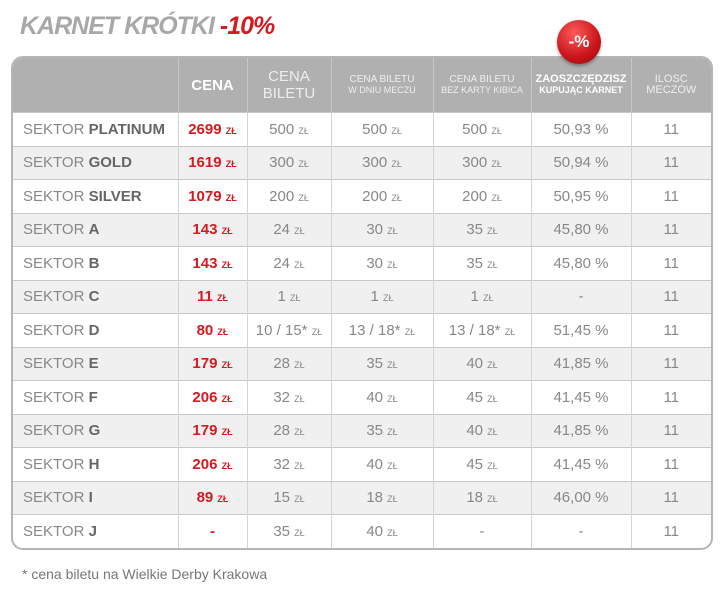 The height and width of the screenshot is (605, 720). Describe the element at coordinates (288, 129) in the screenshot. I see `cell-bilet: 500 ZŁ` at that location.